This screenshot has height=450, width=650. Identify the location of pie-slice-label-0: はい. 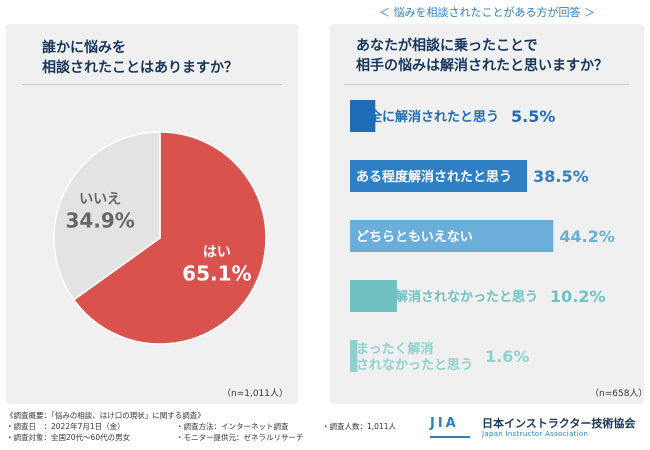
(217, 253).